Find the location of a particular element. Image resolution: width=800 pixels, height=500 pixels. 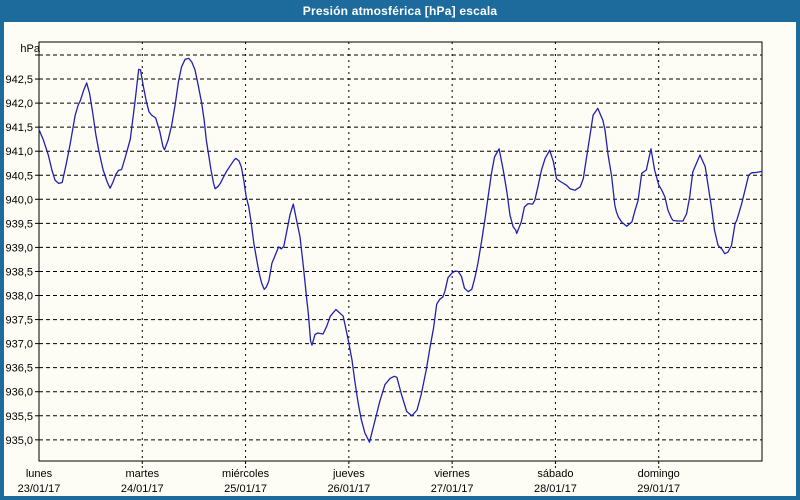

day-date-label: 29/01/17 is located at coordinates (658, 489).